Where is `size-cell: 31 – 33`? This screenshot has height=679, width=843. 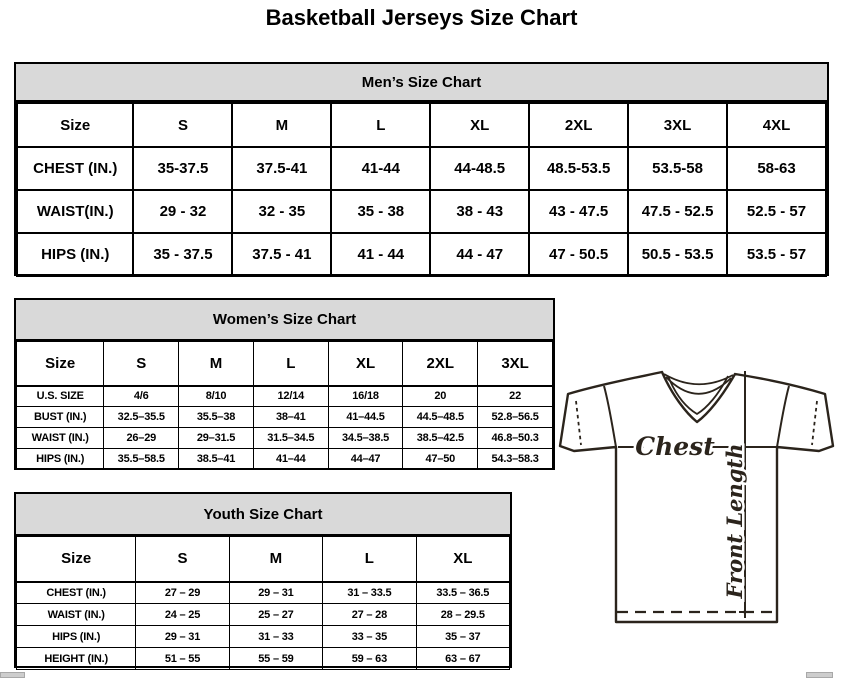
size-cell: 31 – 33 is located at coordinates (276, 636).